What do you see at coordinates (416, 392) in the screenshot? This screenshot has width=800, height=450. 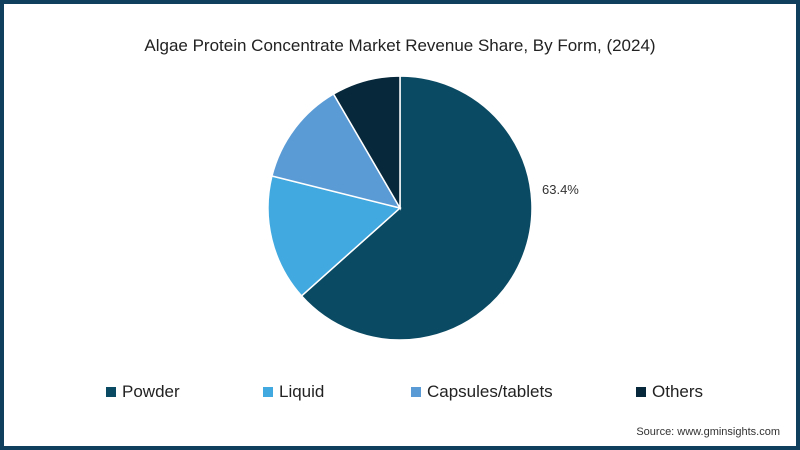 I see `capsules-swatch` at bounding box center [416, 392].